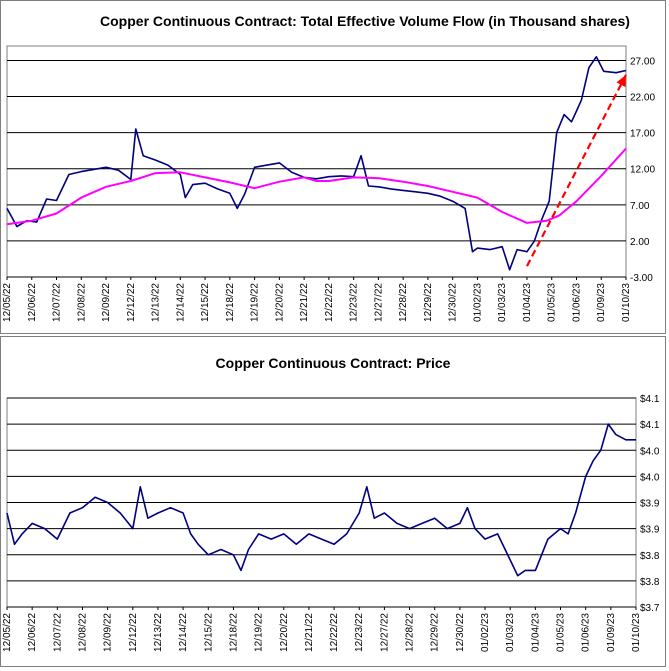 This screenshot has height=671, width=669. What do you see at coordinates (502, 302) in the screenshot?
I see `volume-x-tick-label: 01/03/23` at bounding box center [502, 302].